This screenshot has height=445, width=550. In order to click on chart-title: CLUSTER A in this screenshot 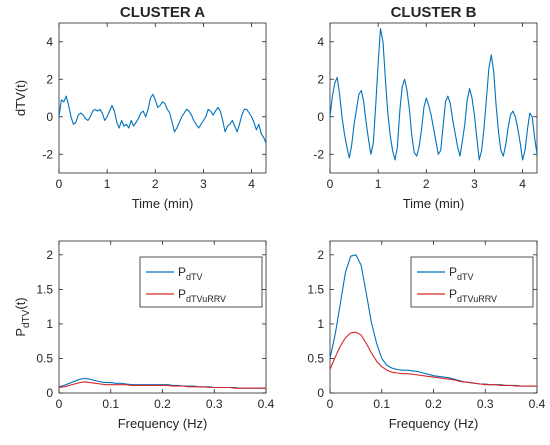, I will do `click(162, 12)`.